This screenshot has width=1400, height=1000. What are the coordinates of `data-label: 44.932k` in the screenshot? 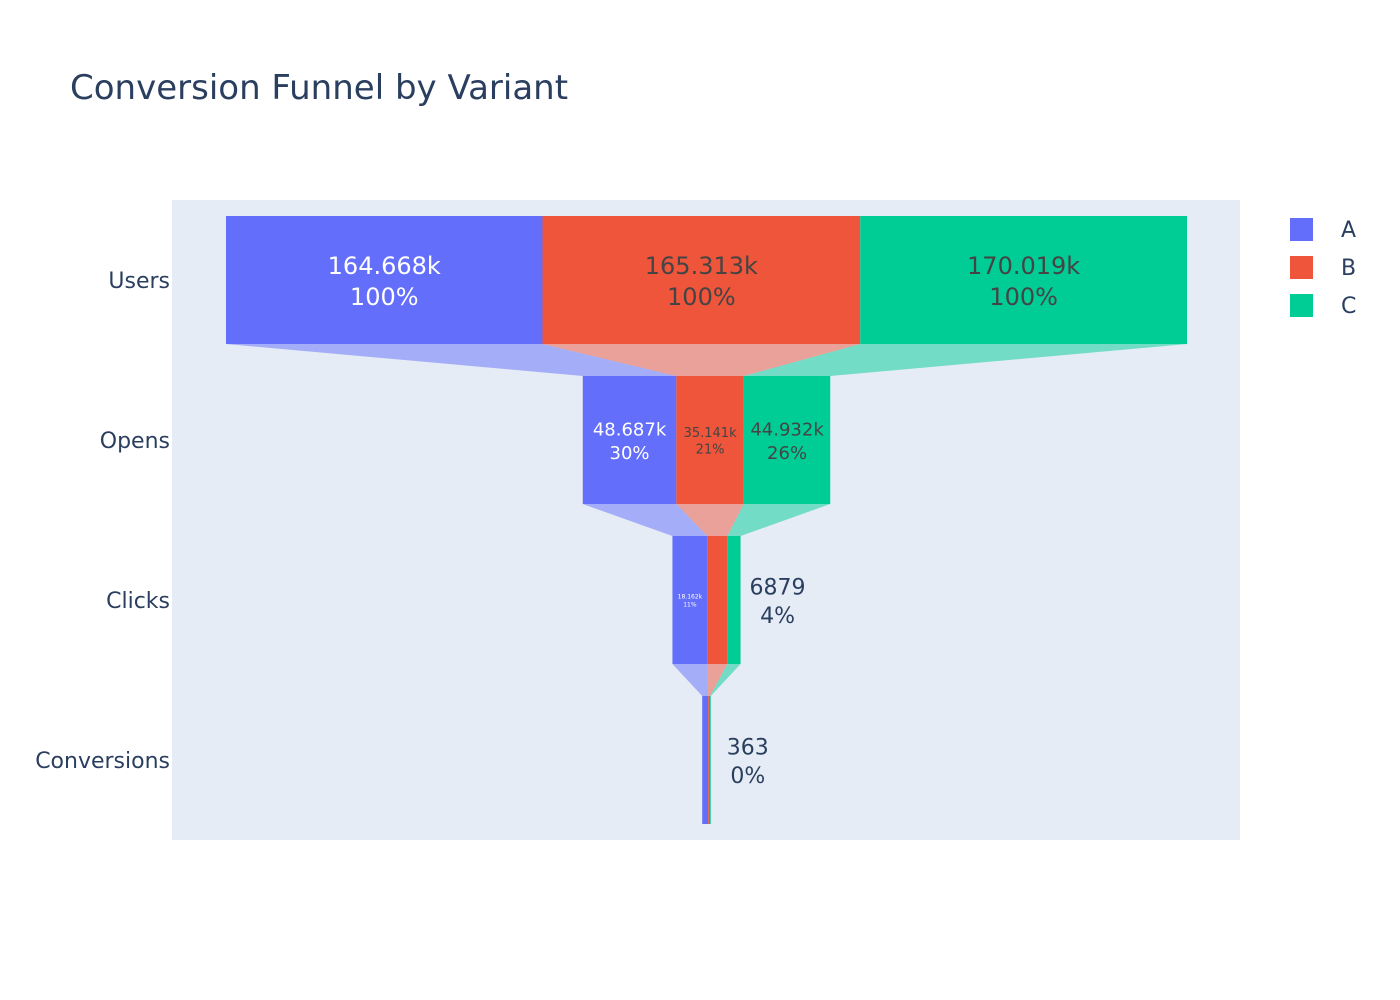 It's located at (787, 430).